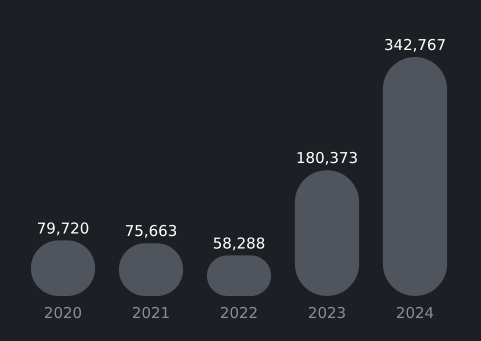  I want to click on data-label: 342,767, so click(415, 45).